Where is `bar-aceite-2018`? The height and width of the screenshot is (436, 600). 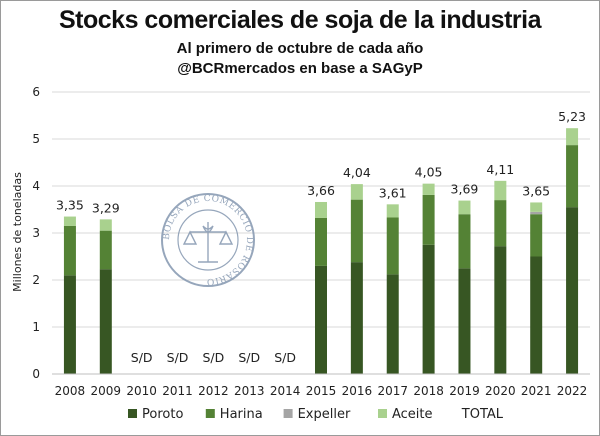
bar-aceite-2018 is located at coordinates (428, 189).